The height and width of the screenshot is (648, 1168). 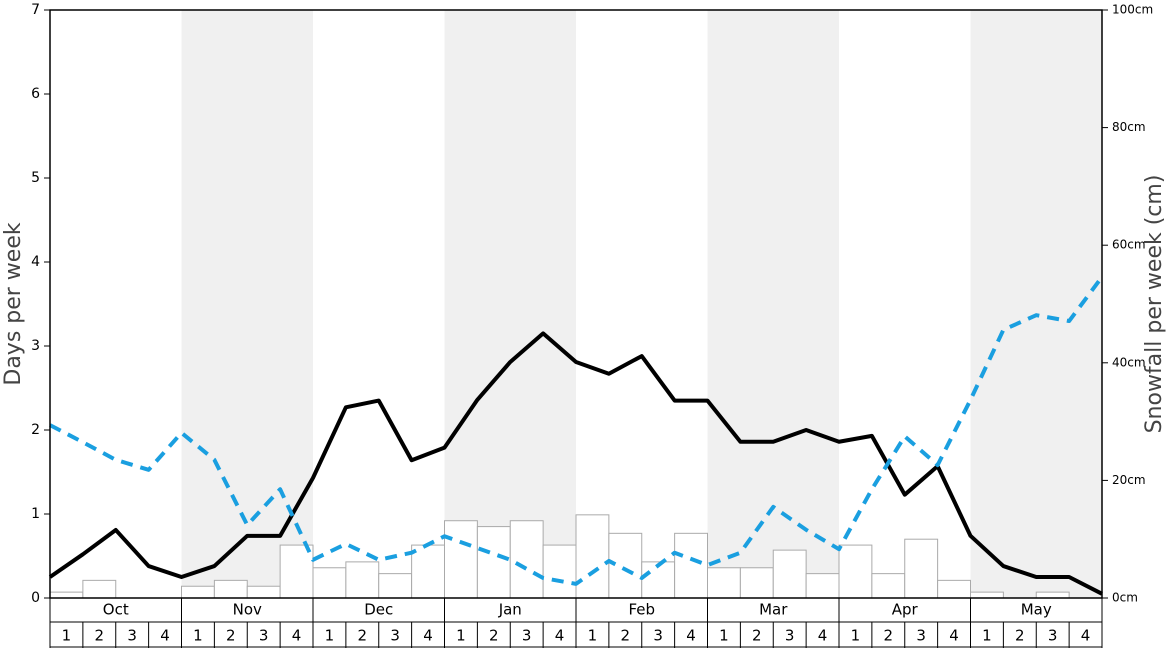 I want to click on y-tick-label: 1, so click(x=35, y=514).